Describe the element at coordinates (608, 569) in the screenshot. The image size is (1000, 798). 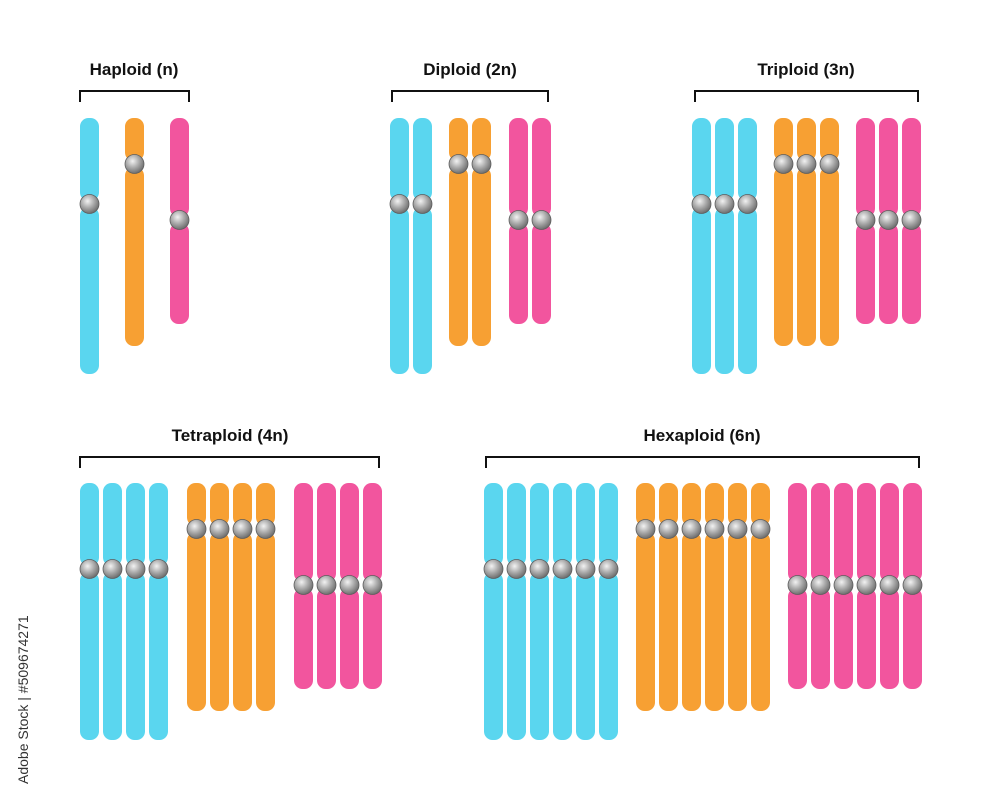
I see `chromosome-blue-6-centromere` at that location.